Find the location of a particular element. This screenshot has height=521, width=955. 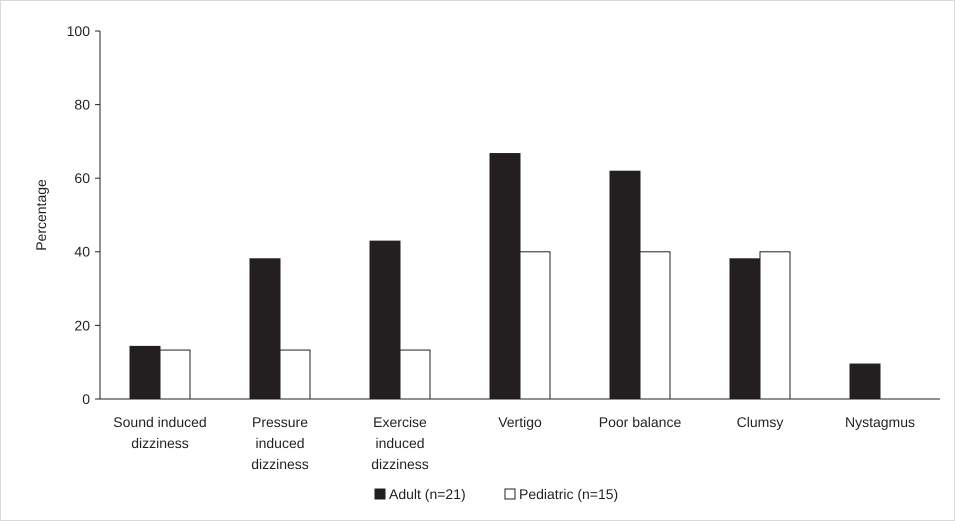

legend-label: Pediatric (n=15) is located at coordinates (568, 494).